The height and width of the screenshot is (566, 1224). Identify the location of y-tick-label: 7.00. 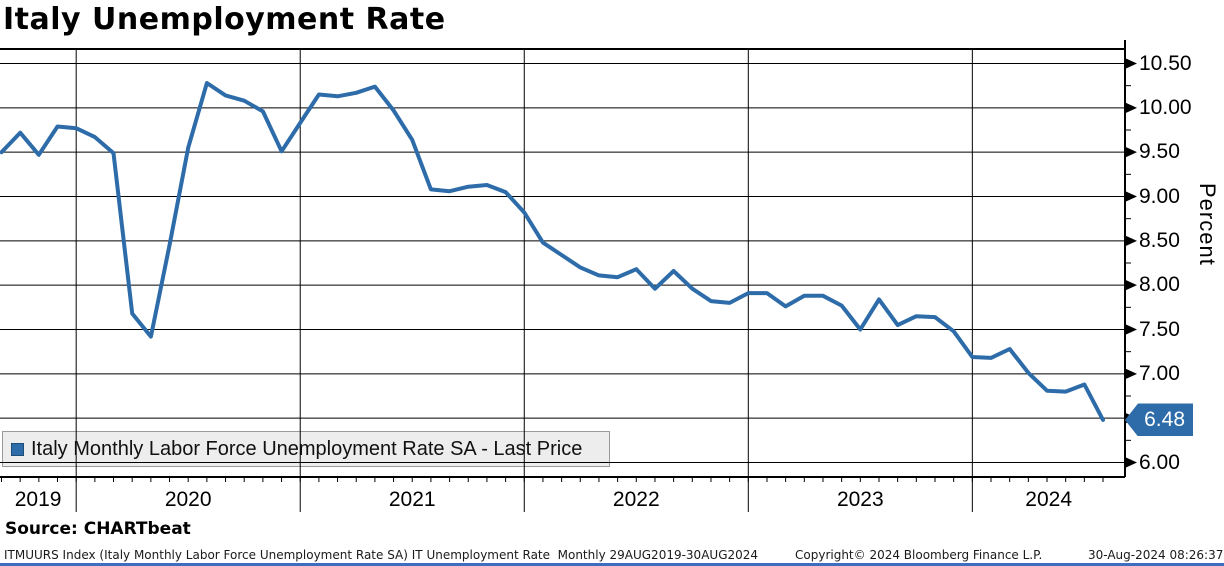
(1159, 373).